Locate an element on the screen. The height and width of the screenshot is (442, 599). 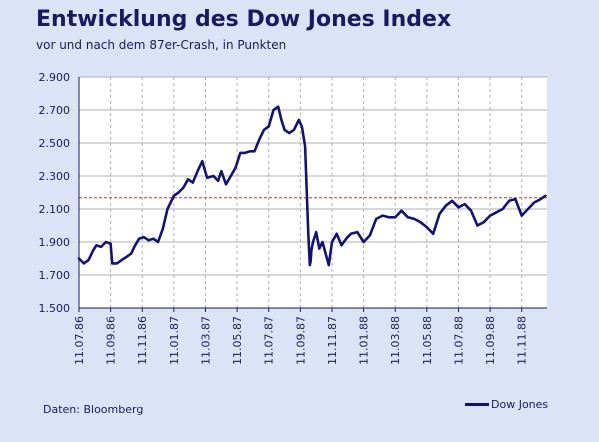
chart-subtitle: vor und nach dem 87er-Crash, in Punkten is located at coordinates (161, 45).